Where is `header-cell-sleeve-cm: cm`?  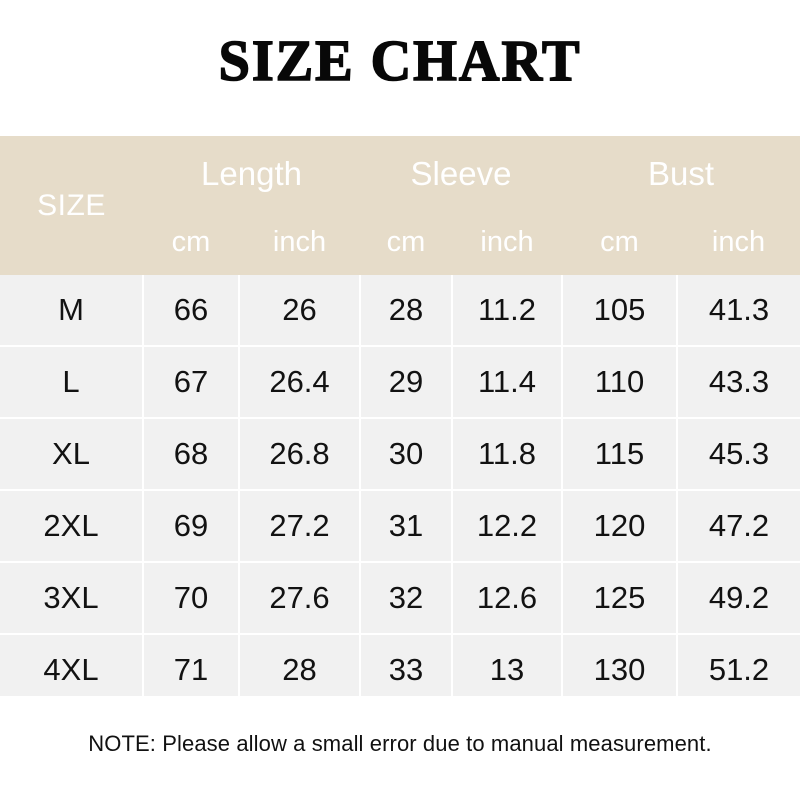
header-cell-sleeve-cm: cm is located at coordinates (406, 245).